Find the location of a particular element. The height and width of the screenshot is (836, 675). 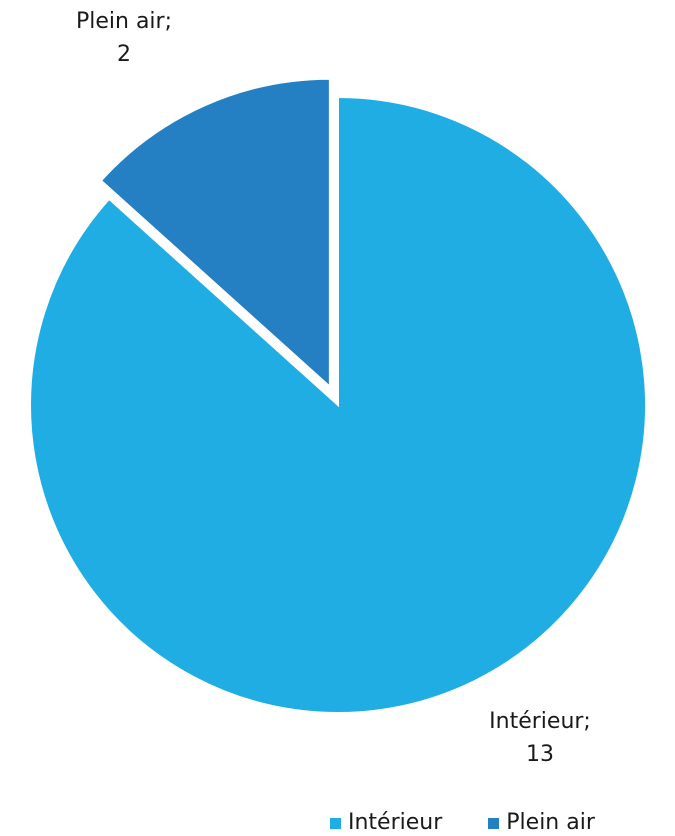

data-value-interieur: 13 is located at coordinates (540, 754).